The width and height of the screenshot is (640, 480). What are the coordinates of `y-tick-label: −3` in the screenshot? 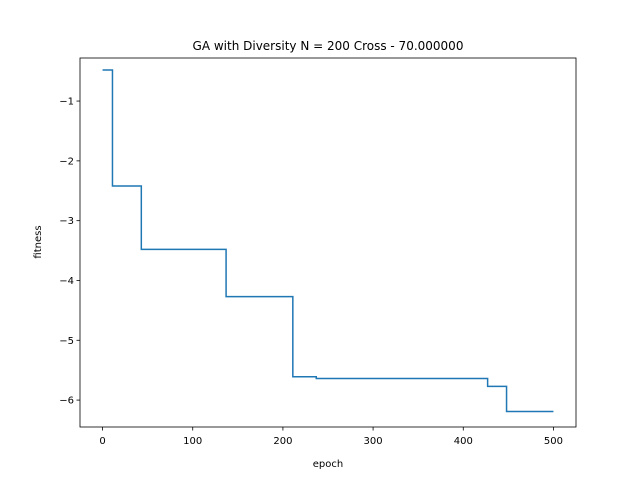 It's located at (66, 221).